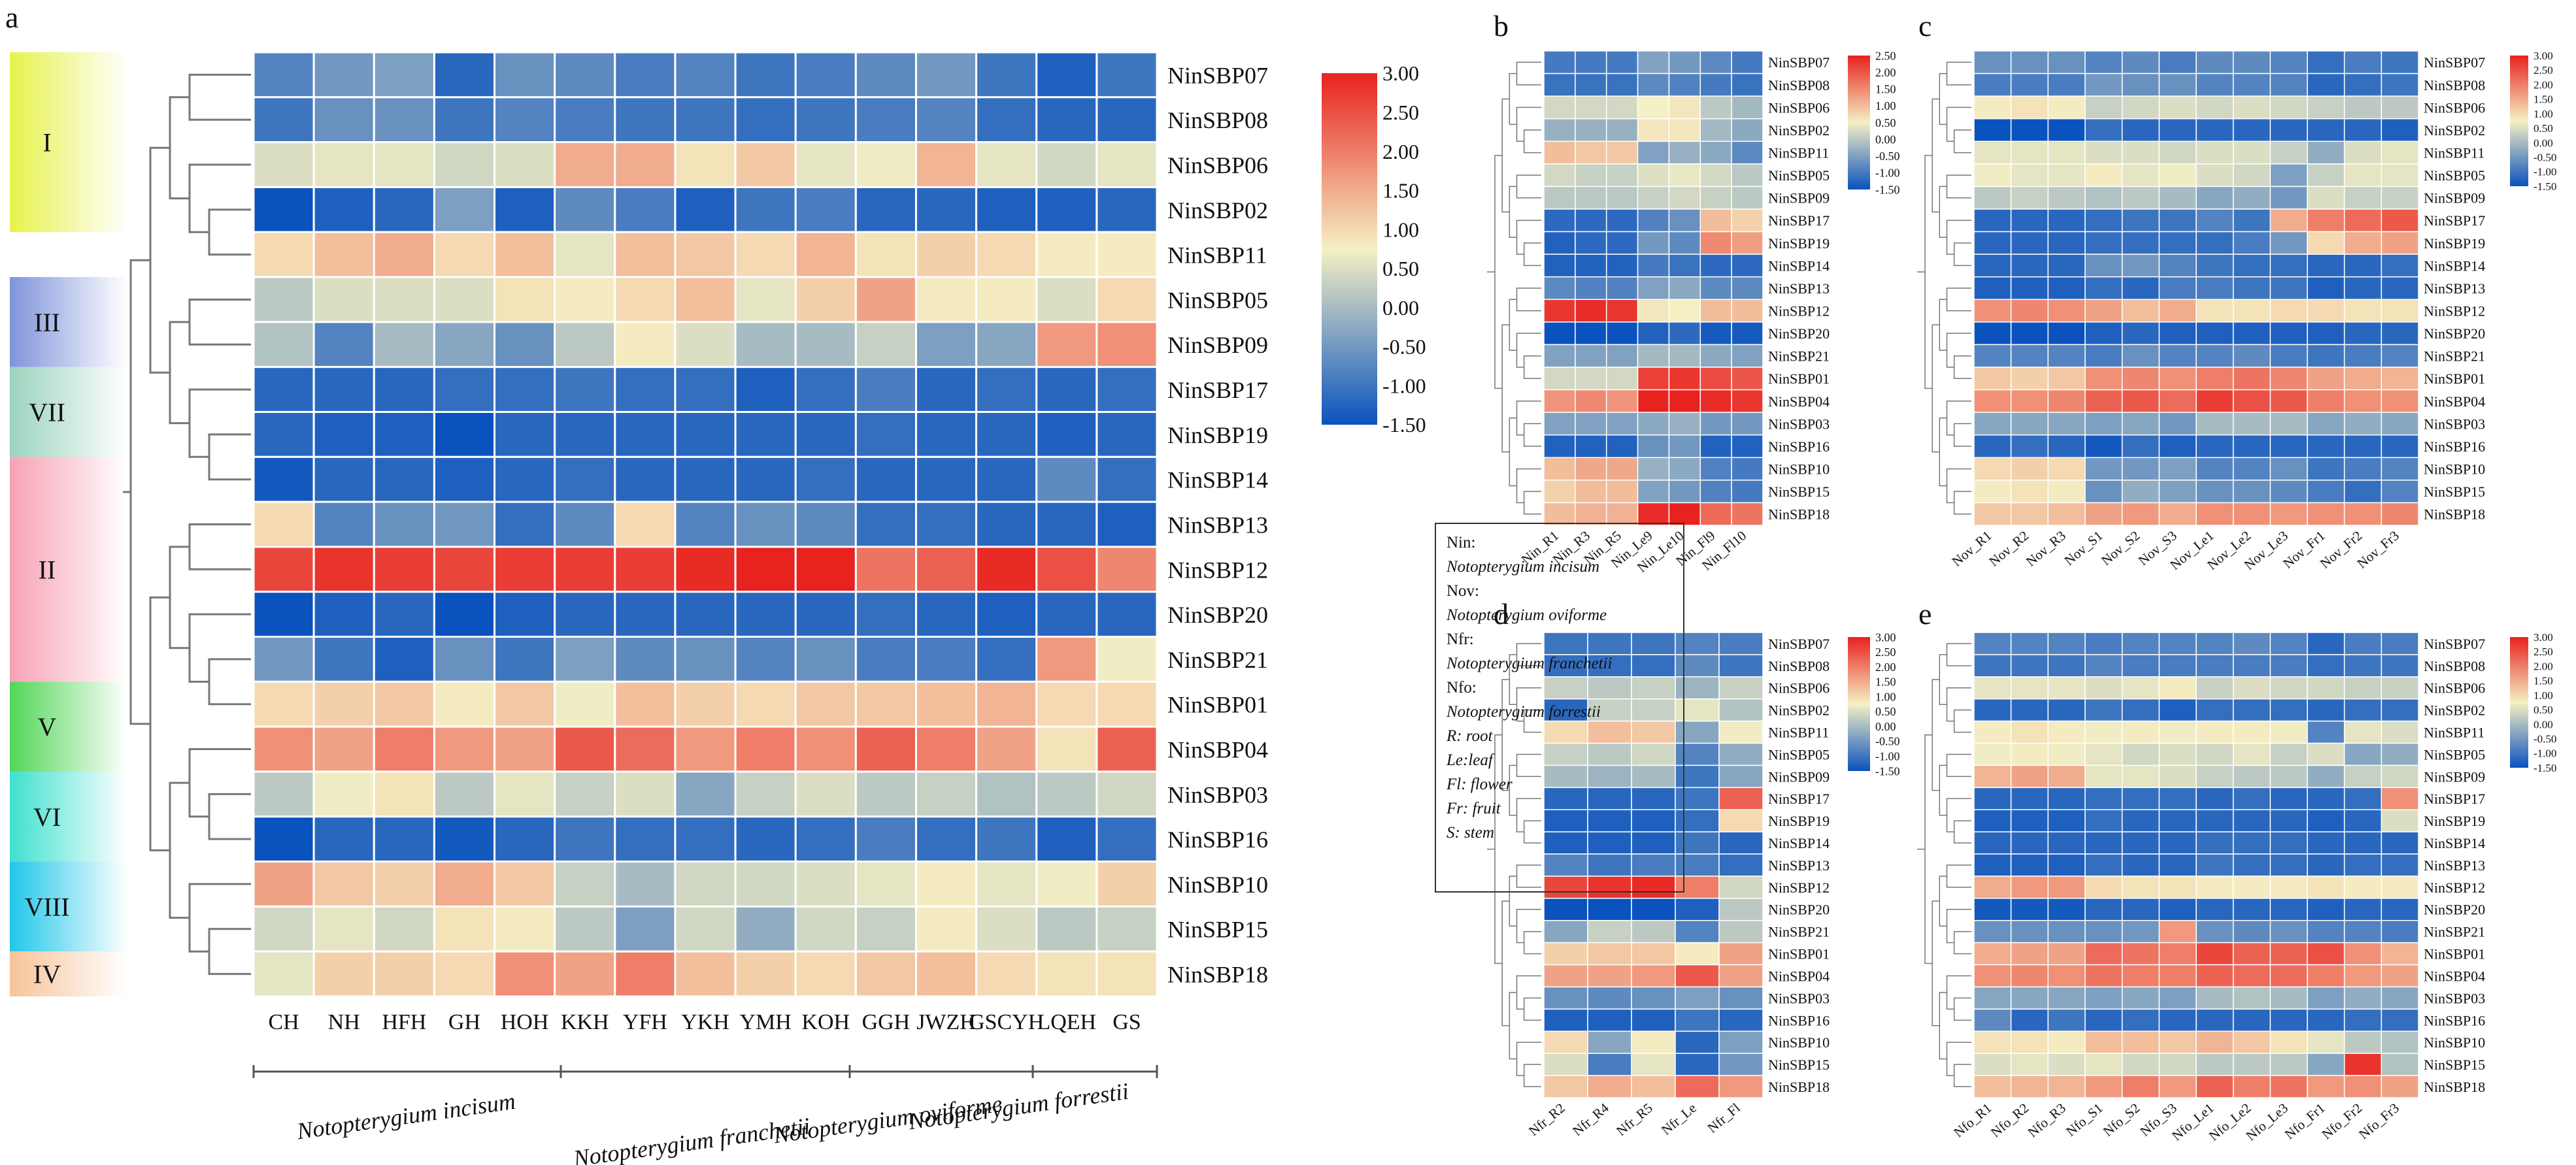 The image size is (2576, 1165). What do you see at coordinates (1401, 151) in the screenshot?
I see `colorbar-a-tick: 2.00` at bounding box center [1401, 151].